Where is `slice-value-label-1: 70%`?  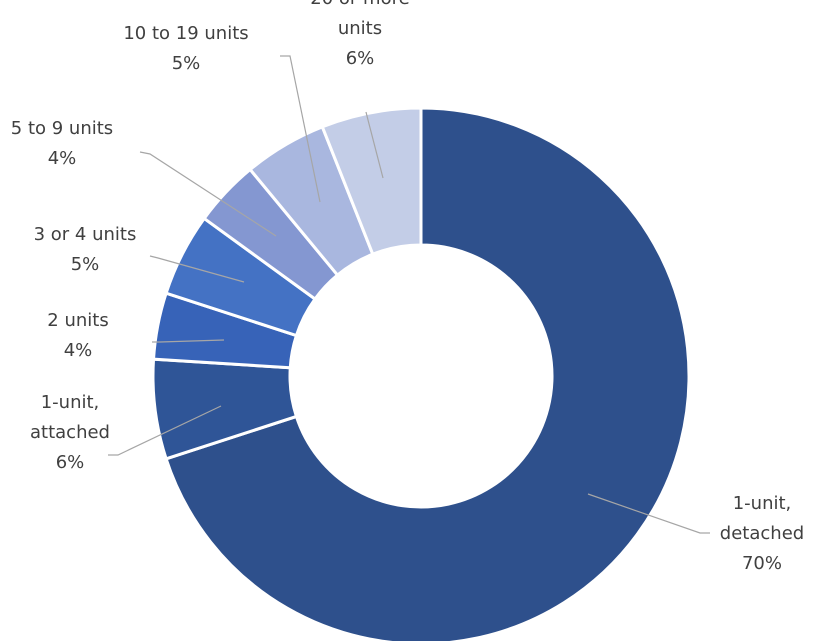
slice-value-label-1: 70% is located at coordinates (762, 563).